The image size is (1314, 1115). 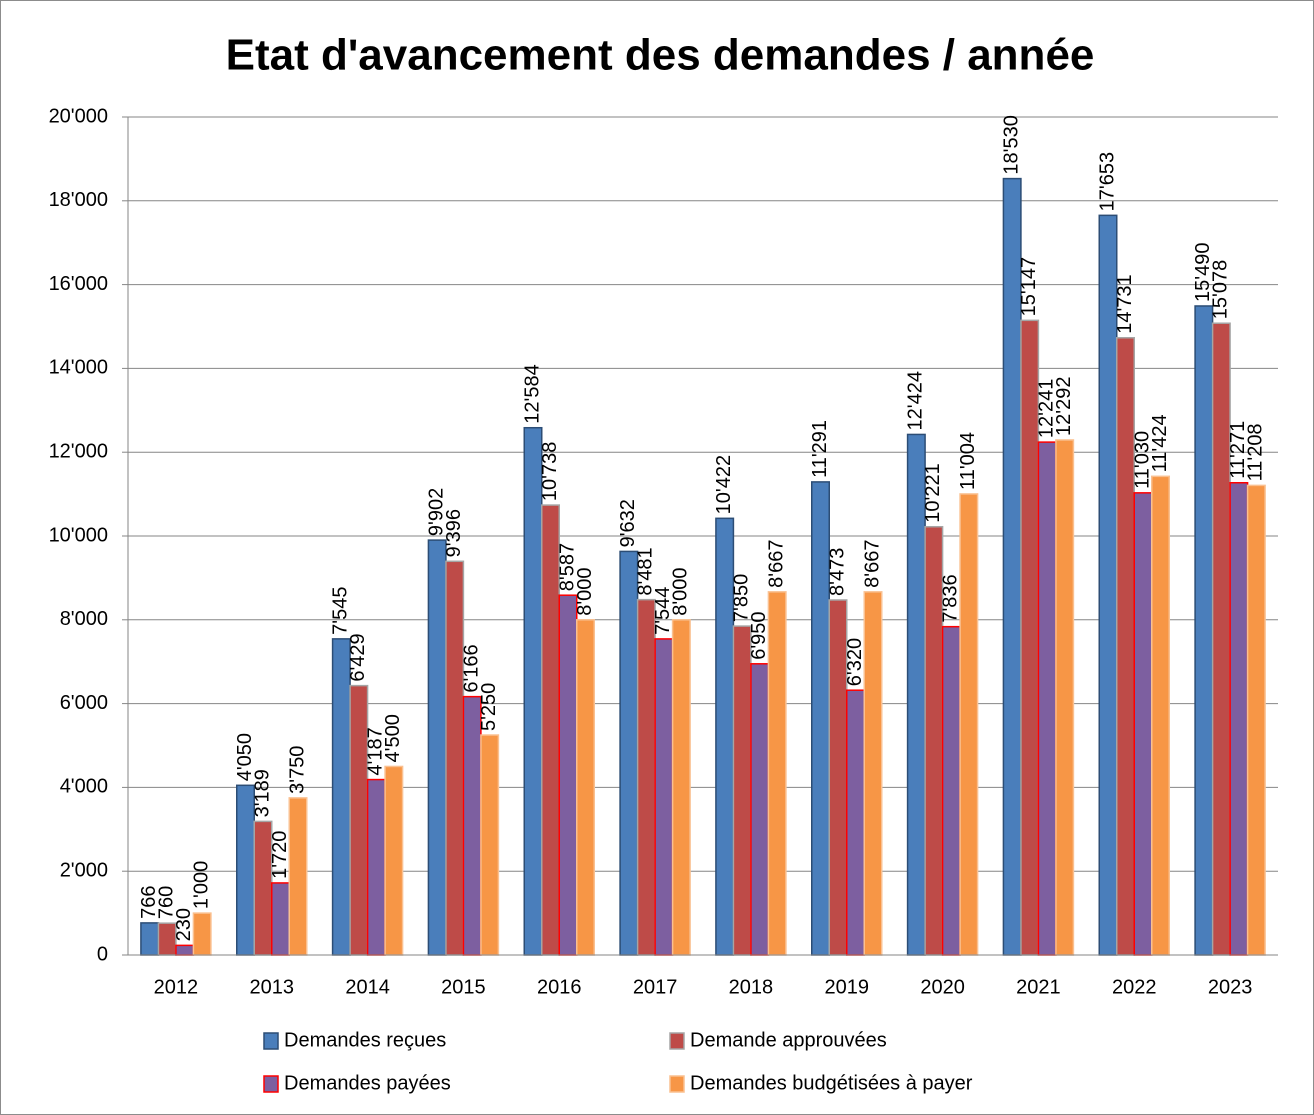 What do you see at coordinates (663, 611) in the screenshot?
I see `data-label: 7'544` at bounding box center [663, 611].